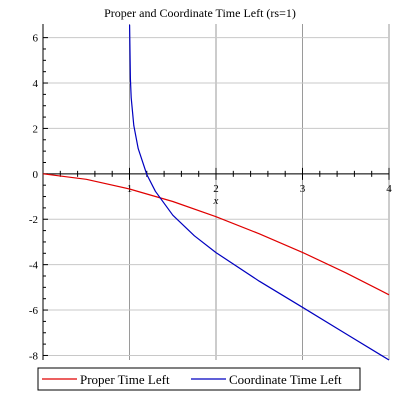 Image resolution: width=400 pixels, height=400 pixels. Describe the element at coordinates (34, 356) in the screenshot. I see `y-tick-label-7: -8` at that location.